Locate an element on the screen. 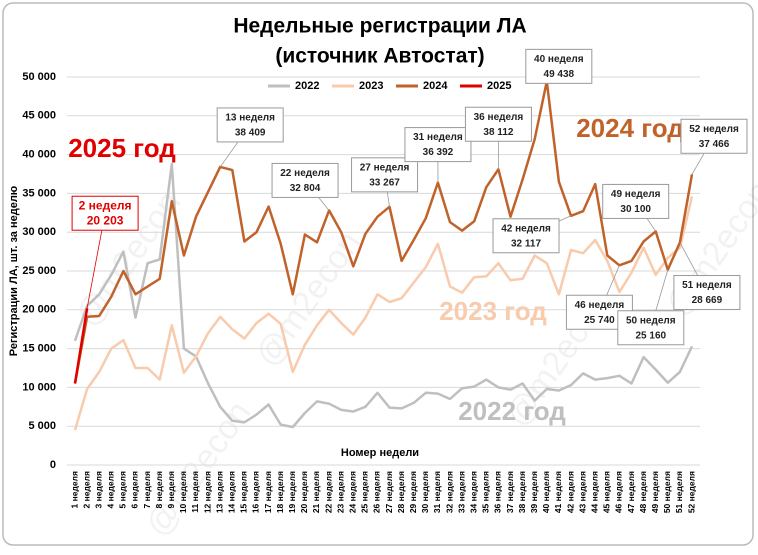  x-tick-label: 52 неделя is located at coordinates (691, 492).